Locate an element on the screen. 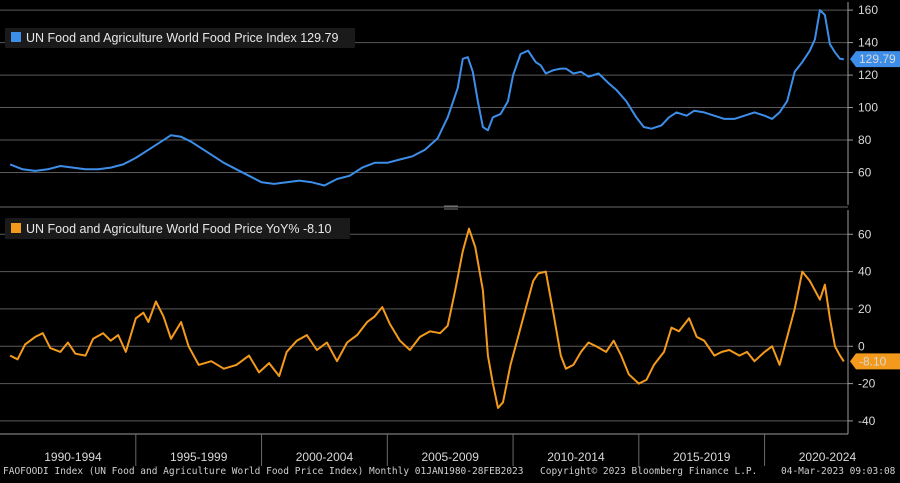 The image size is (900, 483). x-axis-tick-label: 2010-2014 is located at coordinates (576, 457).